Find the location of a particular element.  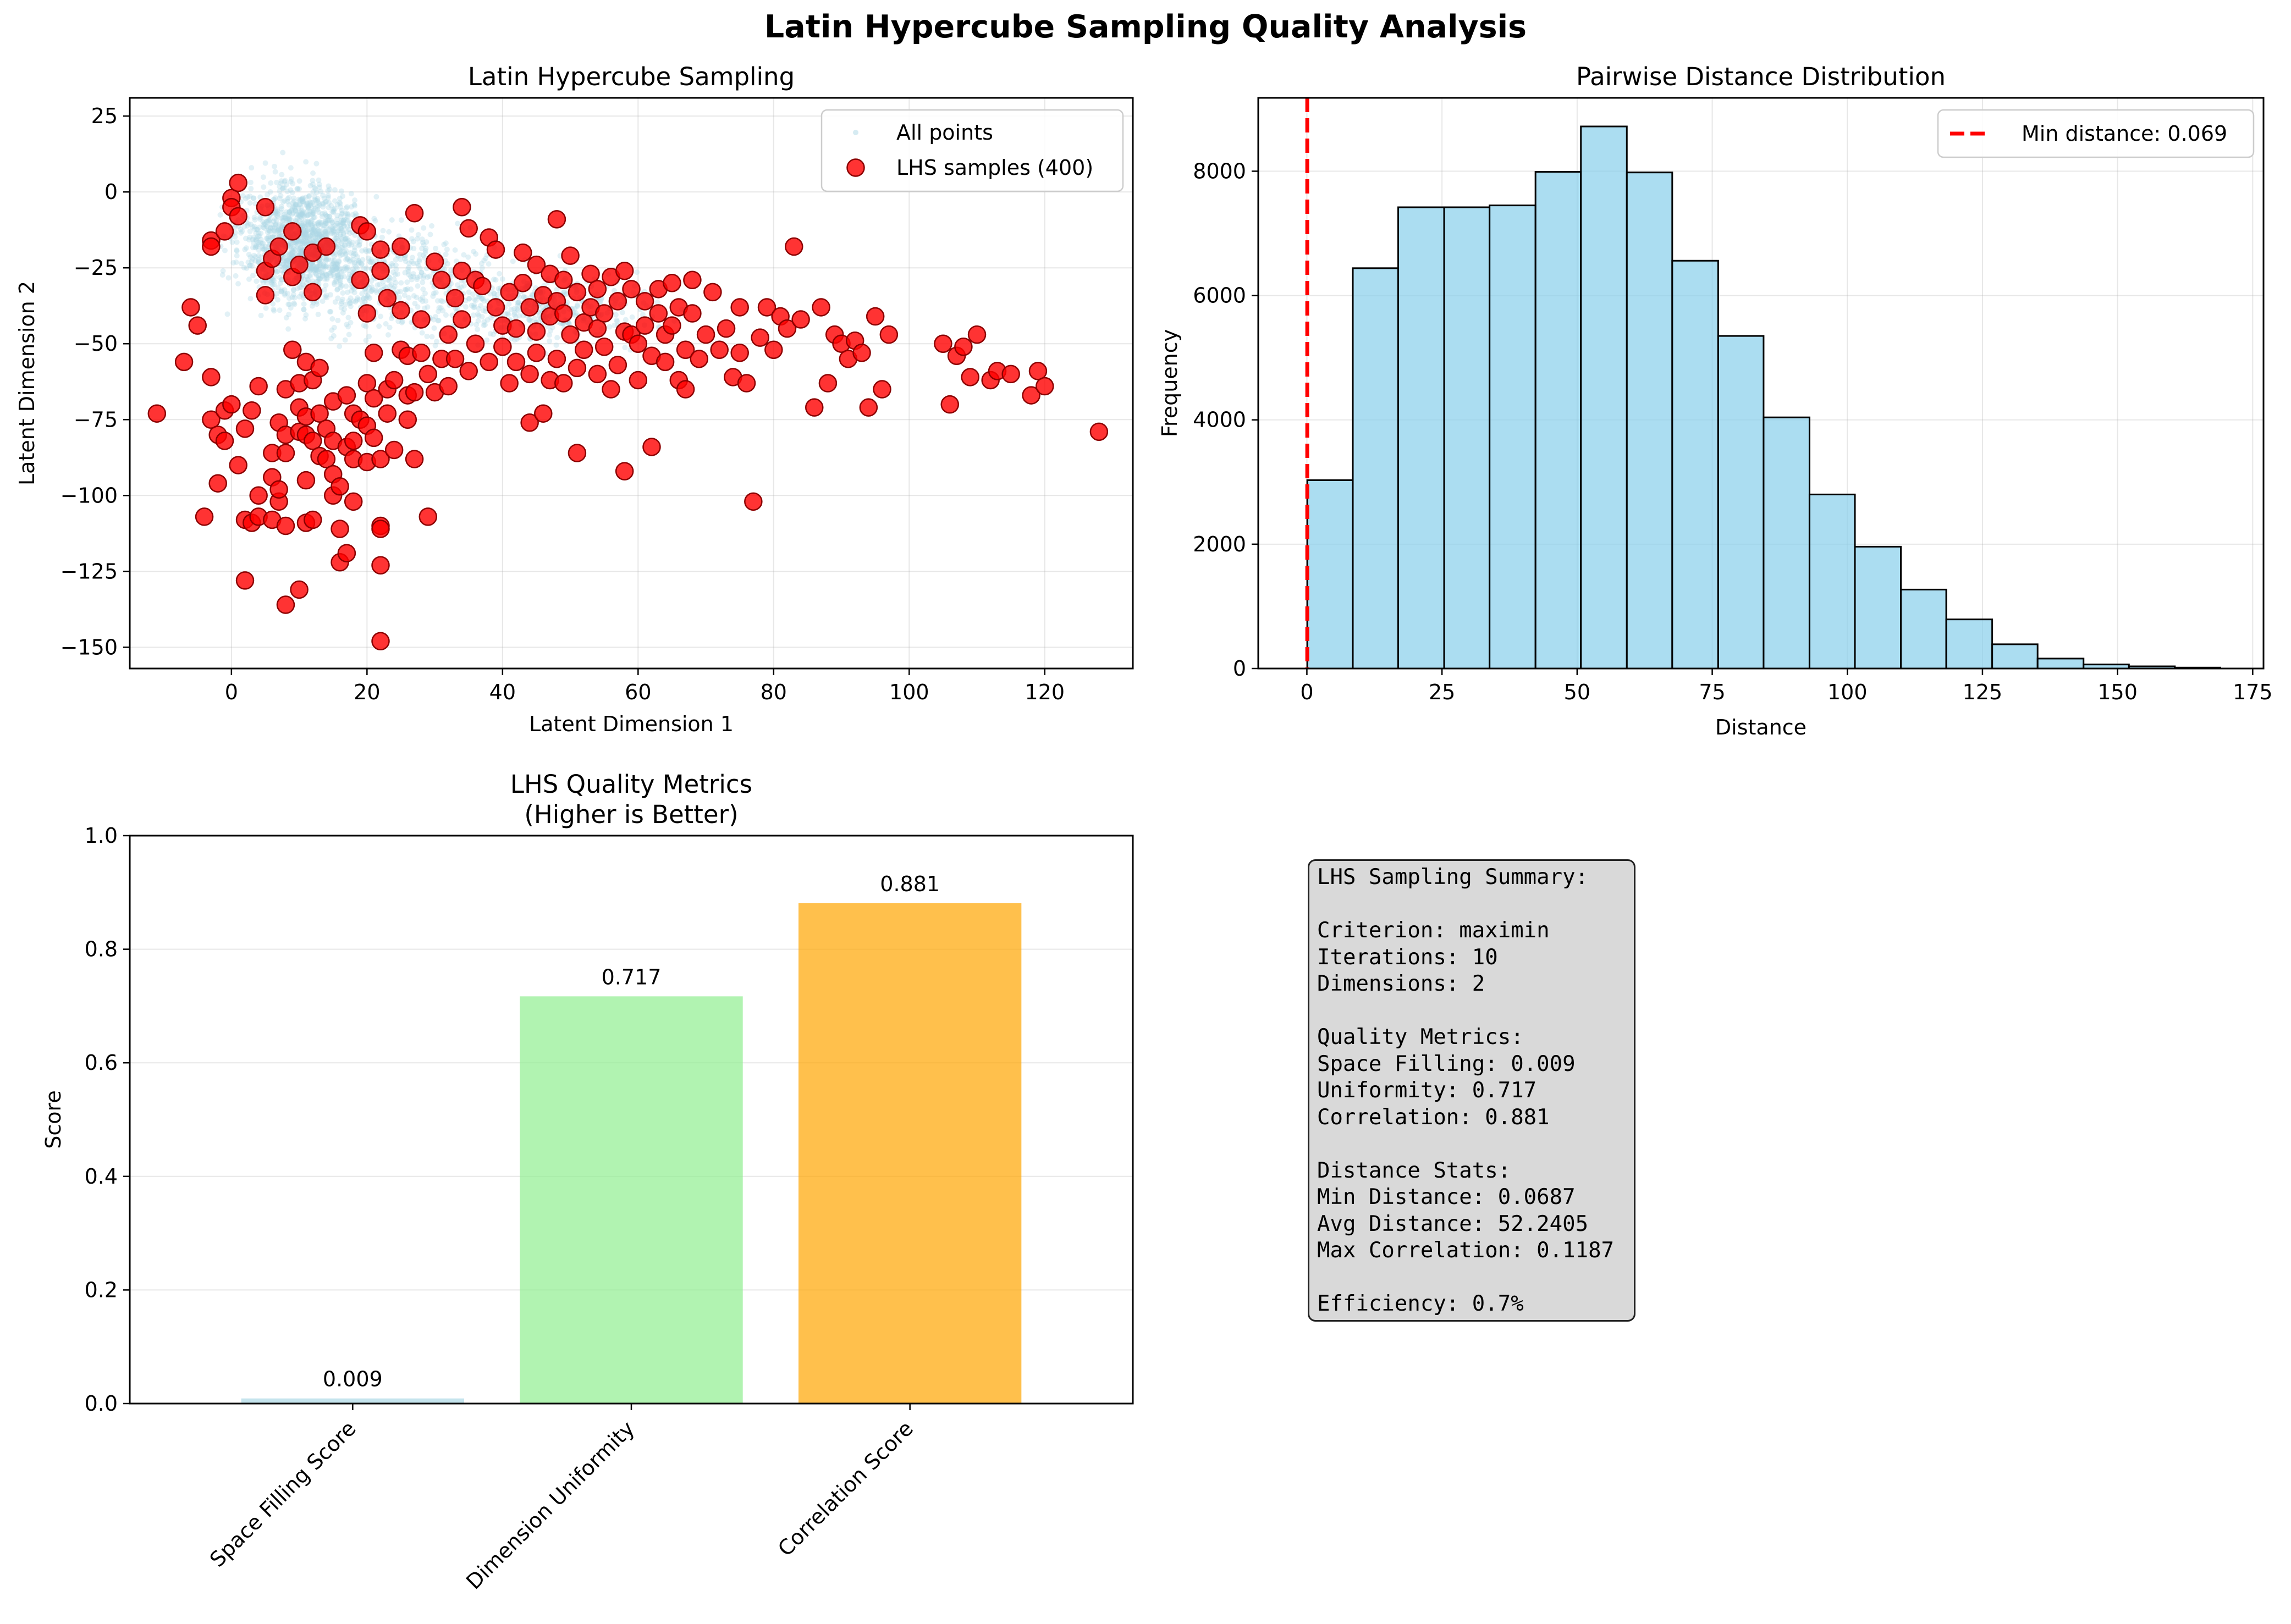

metric-category-label: Space Filling Score is located at coordinates (283, 1494).